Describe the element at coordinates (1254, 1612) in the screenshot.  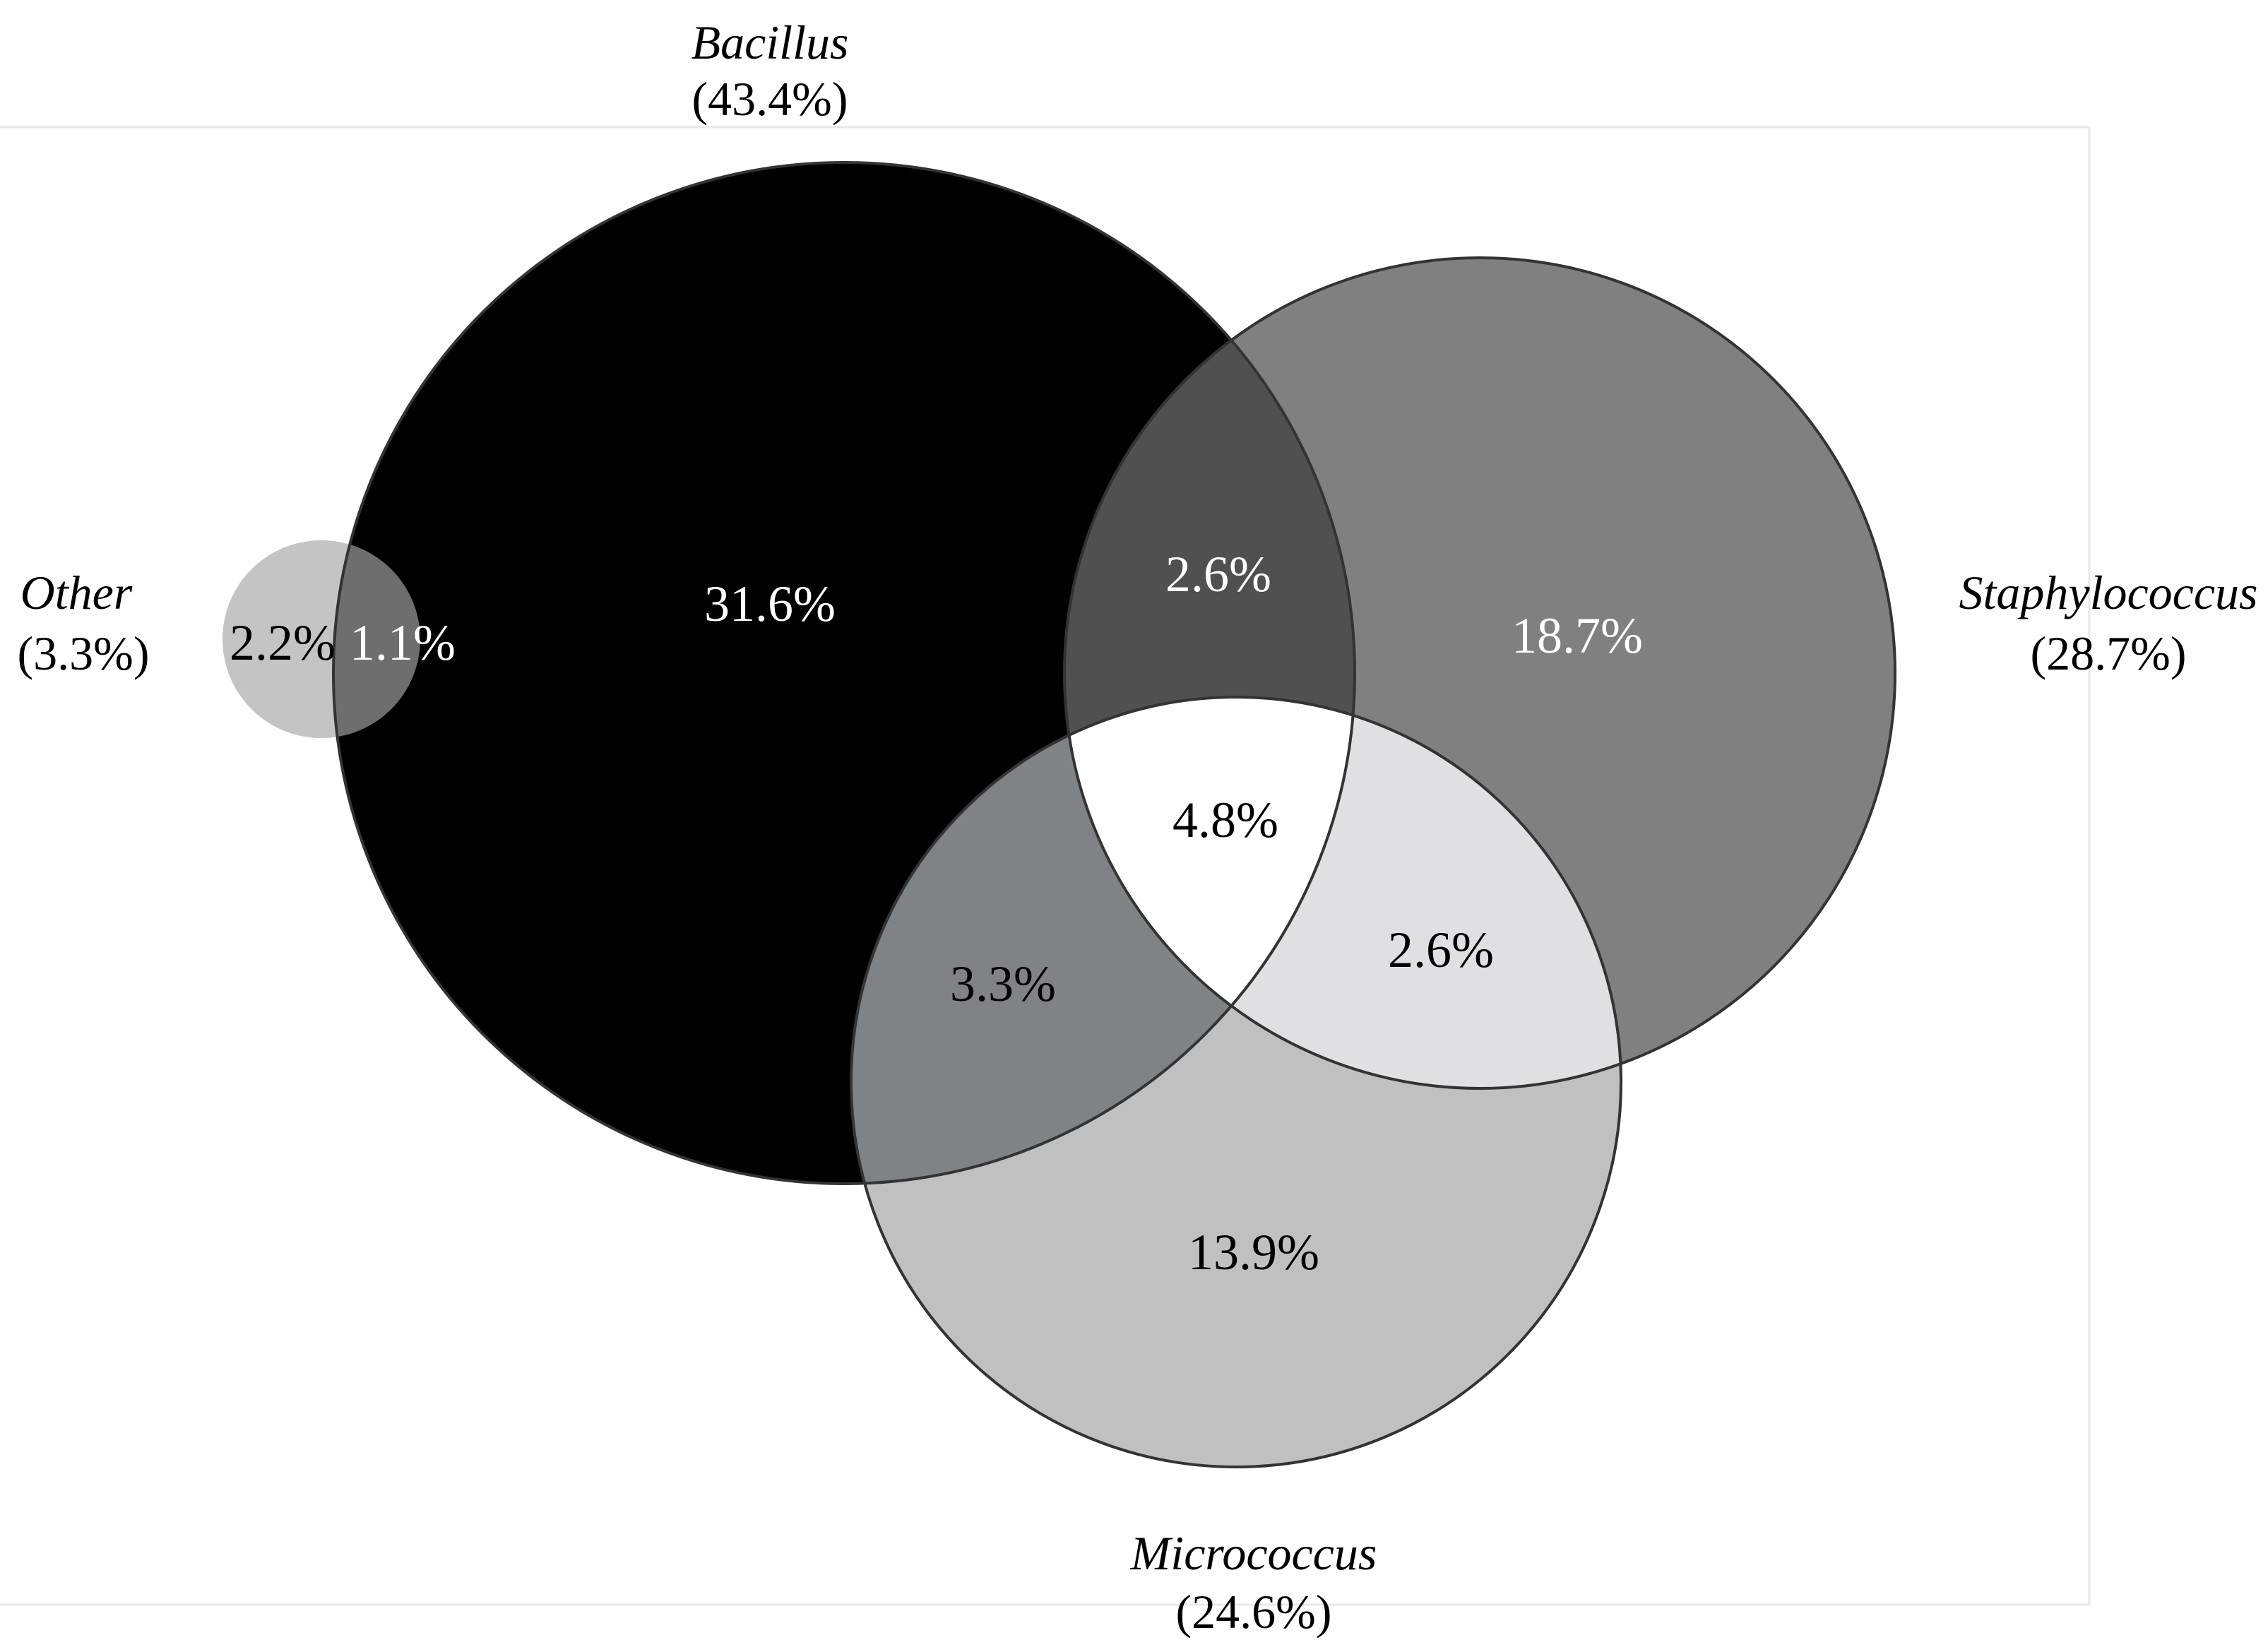
I see `micrococcus-total: (24.6%)` at that location.